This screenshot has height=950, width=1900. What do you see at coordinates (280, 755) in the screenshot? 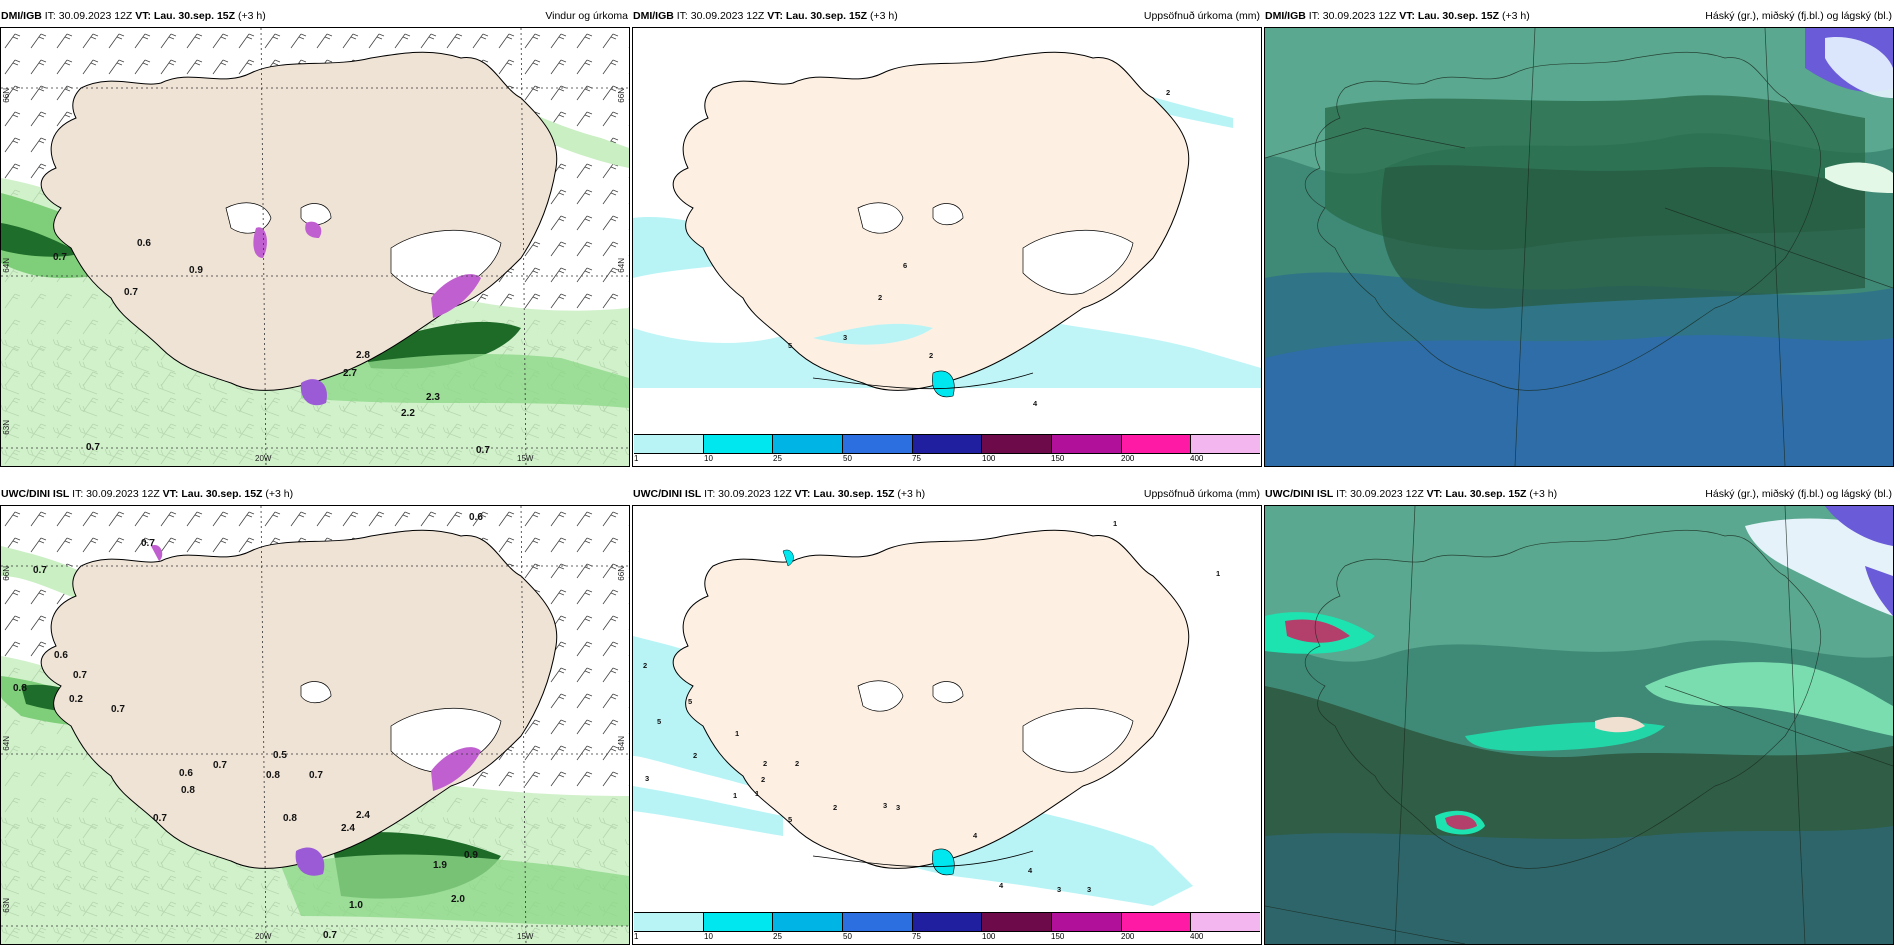
I see `value-label: 0.5` at bounding box center [280, 755].